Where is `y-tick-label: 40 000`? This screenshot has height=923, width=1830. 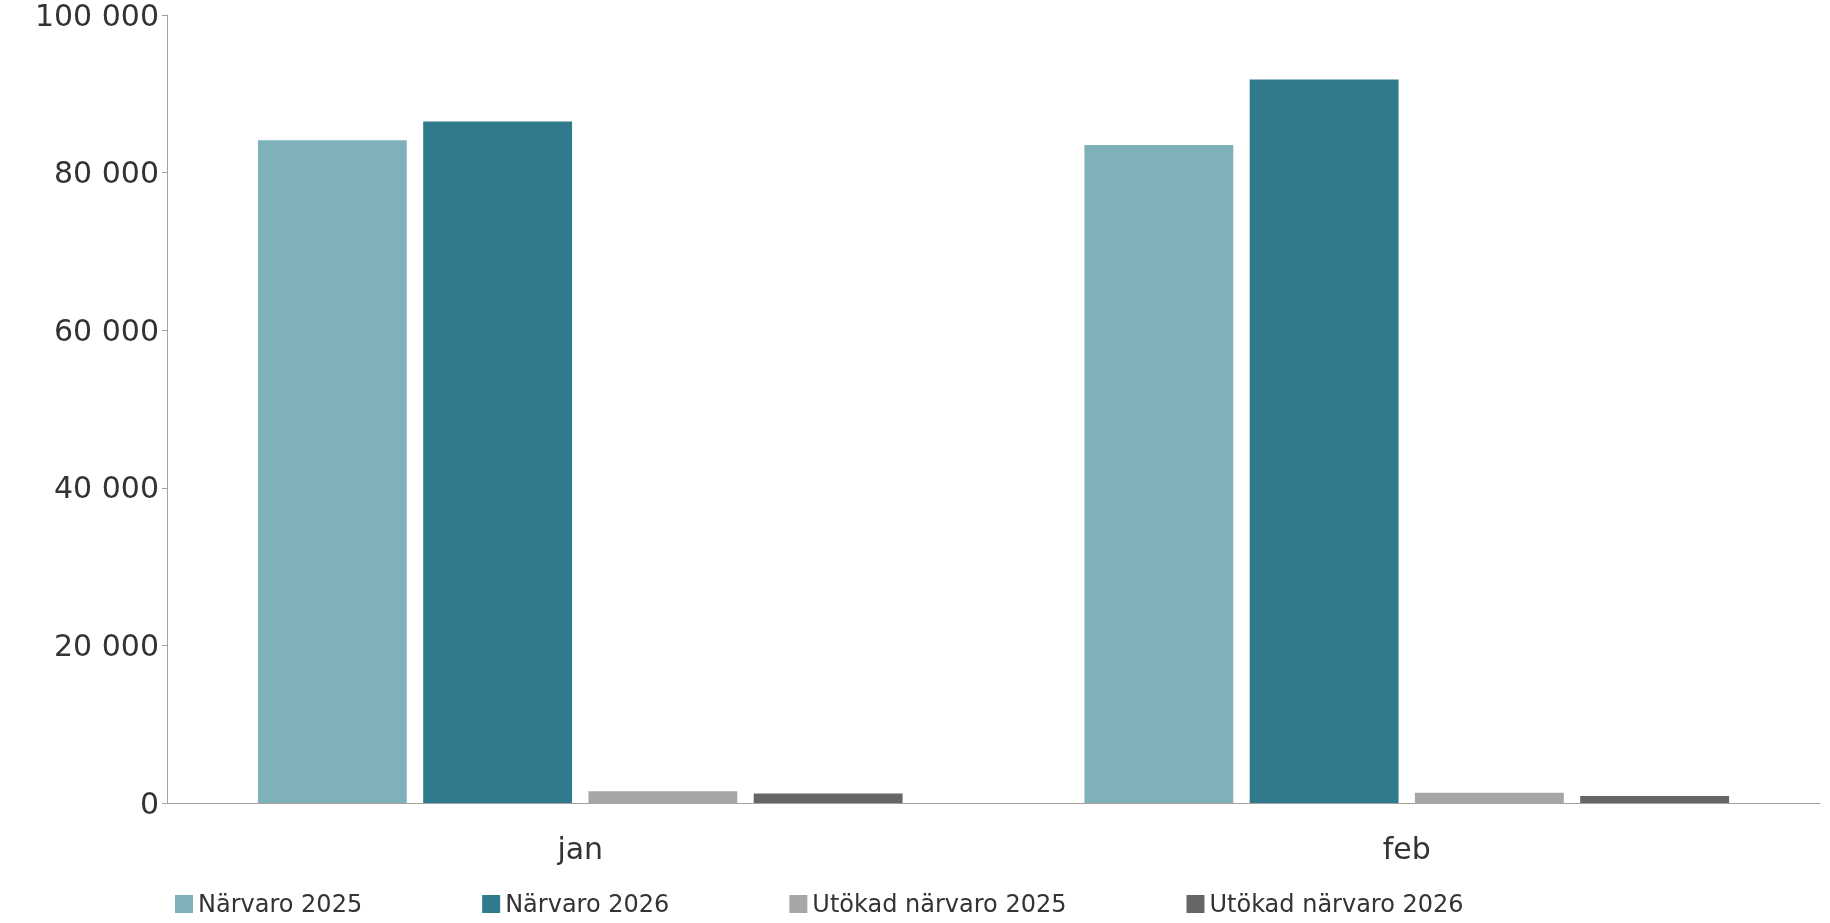
y-tick-label: 40 000 is located at coordinates (106, 488).